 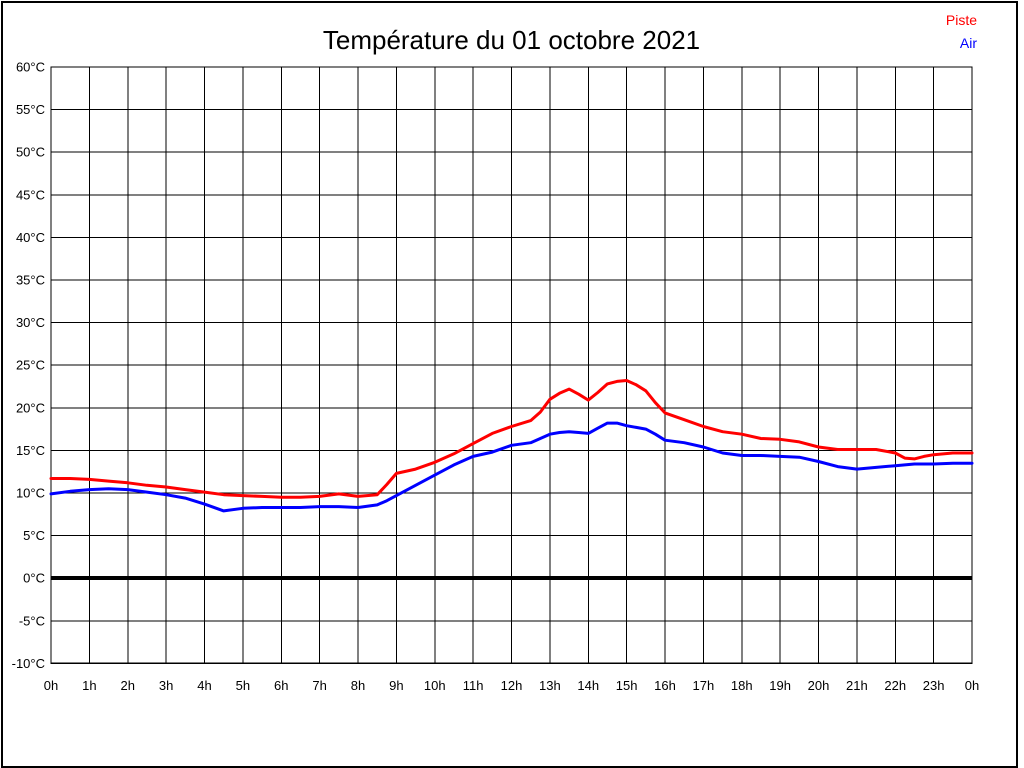 What do you see at coordinates (319, 685) in the screenshot?
I see `x-tick-label: 7h` at bounding box center [319, 685].